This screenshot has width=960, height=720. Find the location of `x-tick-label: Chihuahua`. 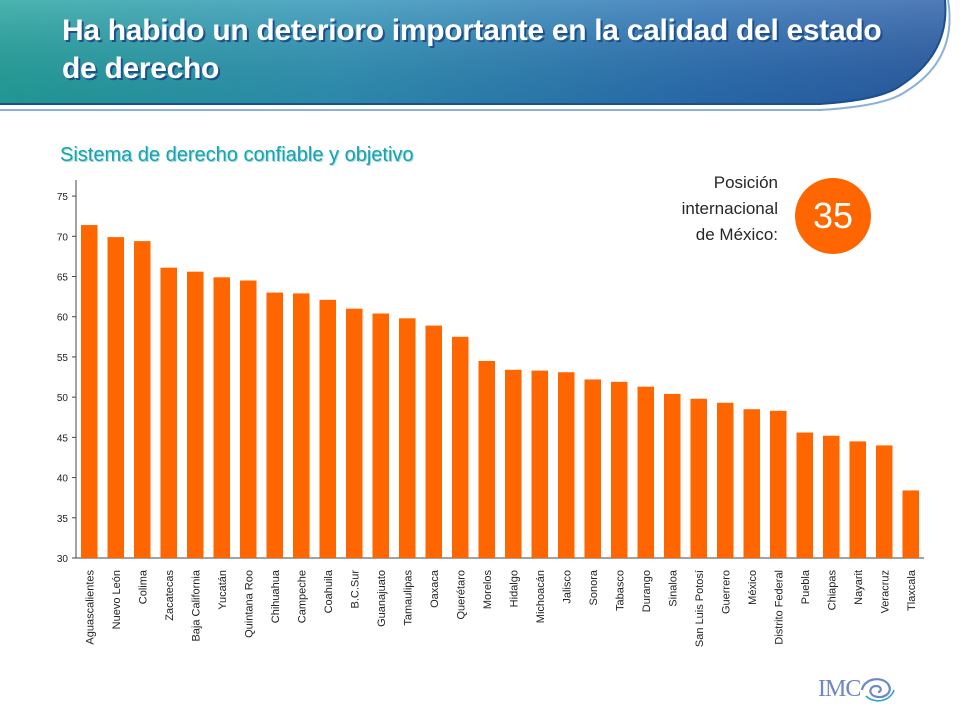

x-tick-label: Chihuahua is located at coordinates (276, 596).